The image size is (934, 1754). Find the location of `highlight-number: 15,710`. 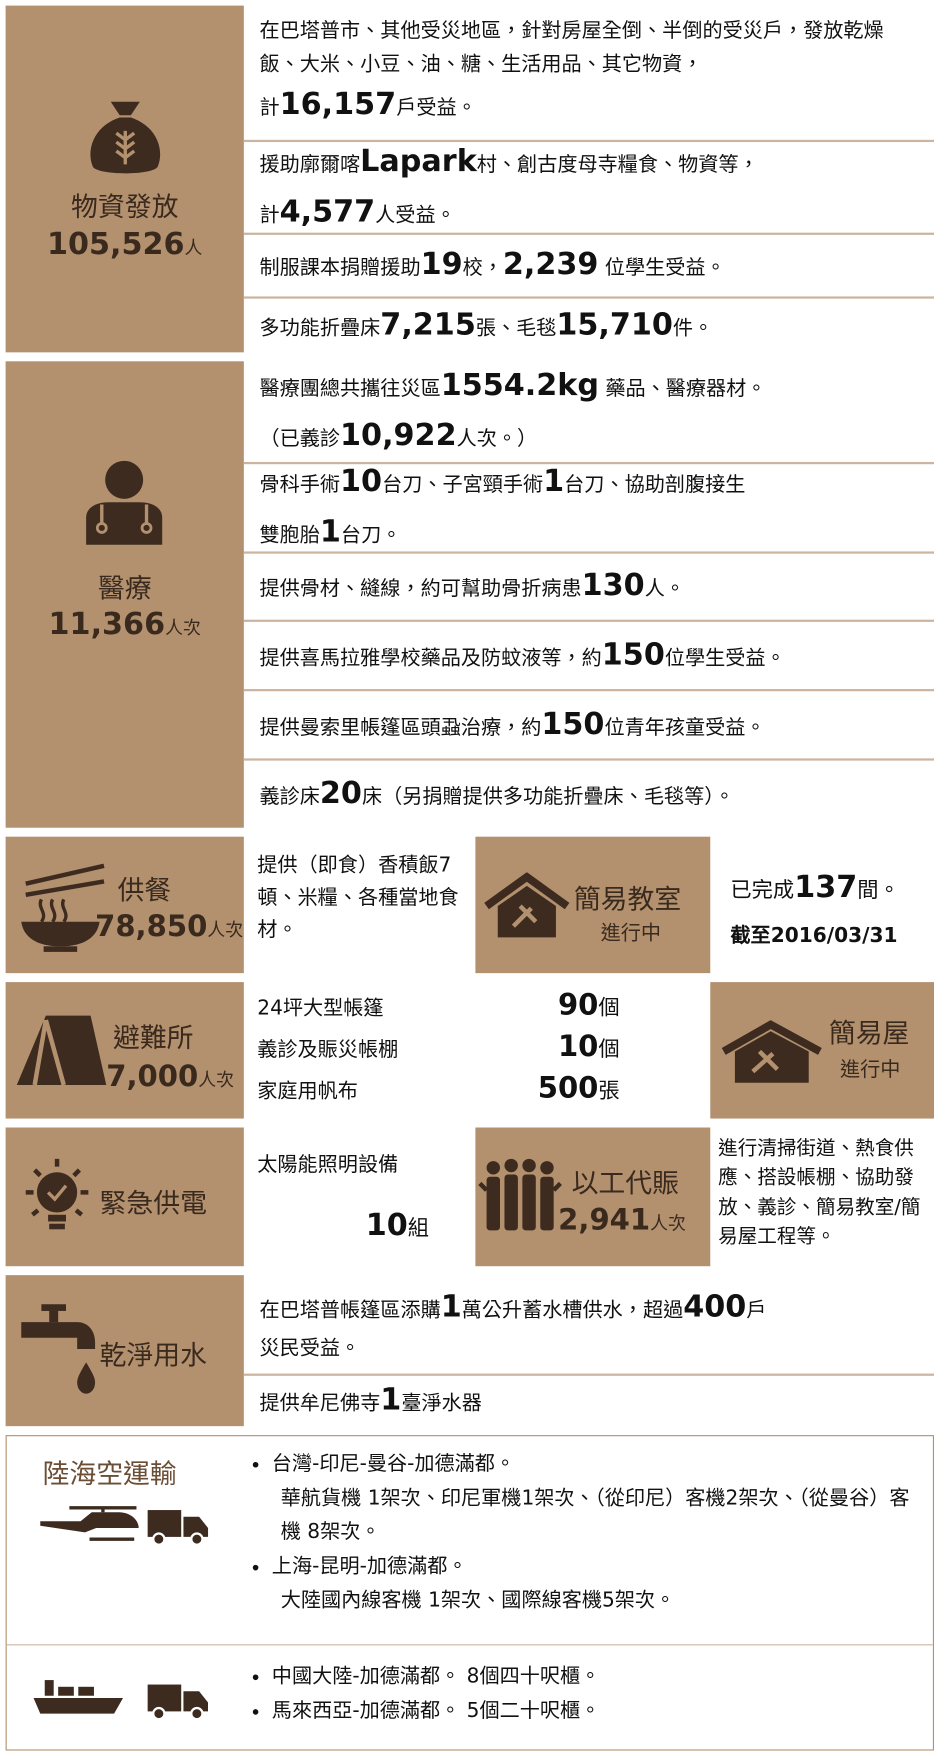

highlight-number: 15,710 is located at coordinates (614, 324).